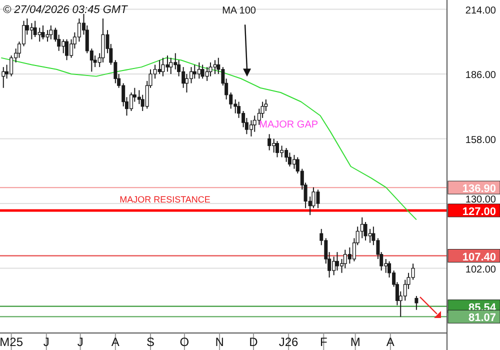  What do you see at coordinates (479, 257) in the screenshot?
I see `ref-line-label: 107.40` at bounding box center [479, 257].